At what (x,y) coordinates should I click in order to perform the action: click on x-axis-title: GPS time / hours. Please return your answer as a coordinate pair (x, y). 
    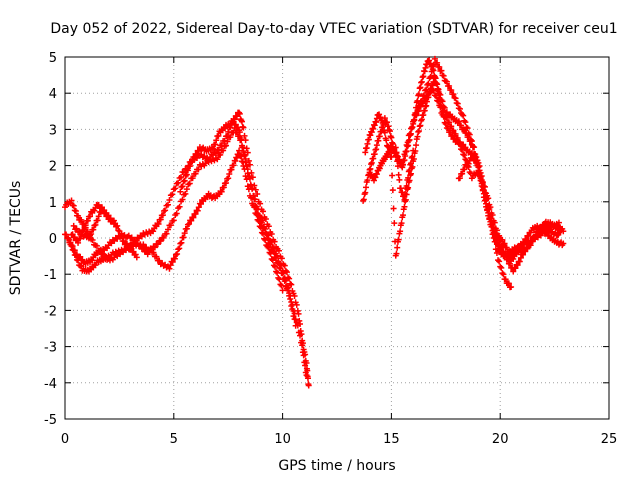
    Looking at the image, I should click on (336, 466).